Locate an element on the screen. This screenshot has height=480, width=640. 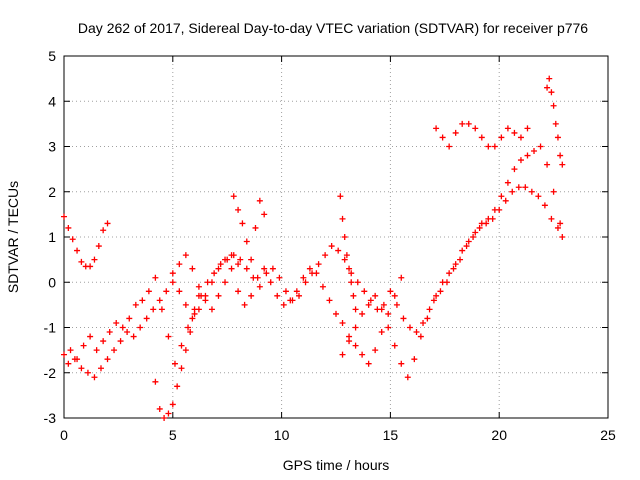
series-arc-c is located at coordinates (153, 316).